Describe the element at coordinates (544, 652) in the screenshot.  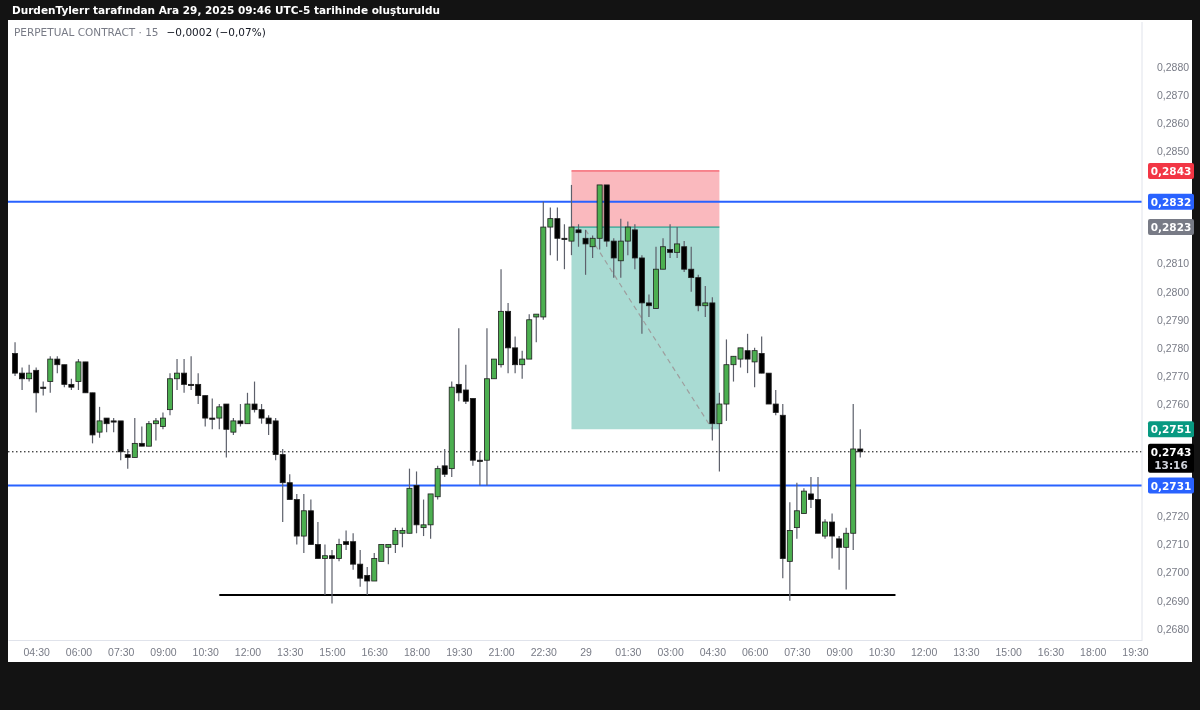
I see `x-tick-label: 22:30` at that location.